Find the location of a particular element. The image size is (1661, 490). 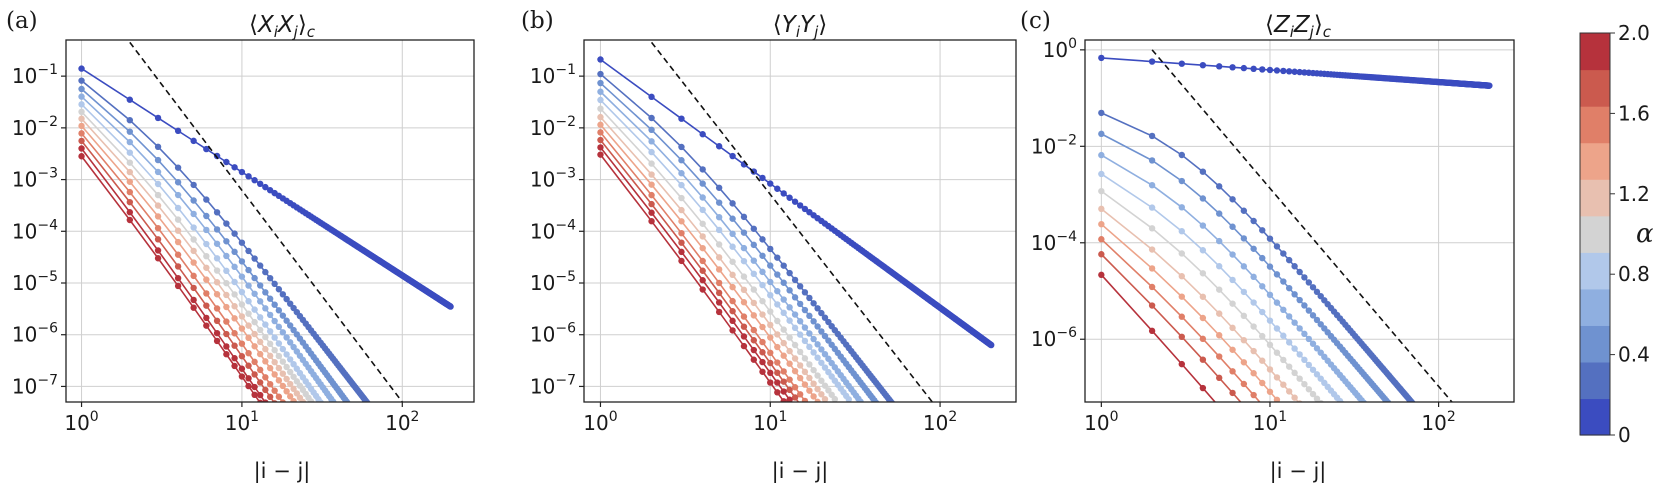

y-tick-label: 10⁻⁵ is located at coordinates (35, 282).